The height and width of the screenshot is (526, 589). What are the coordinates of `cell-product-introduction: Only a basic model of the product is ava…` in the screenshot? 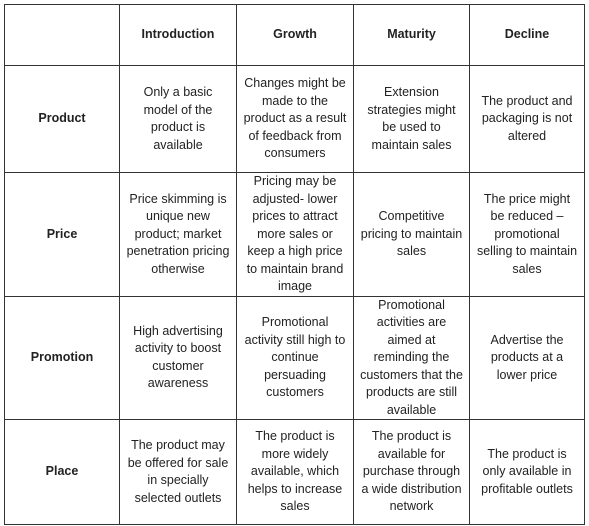 It's located at (178, 119).